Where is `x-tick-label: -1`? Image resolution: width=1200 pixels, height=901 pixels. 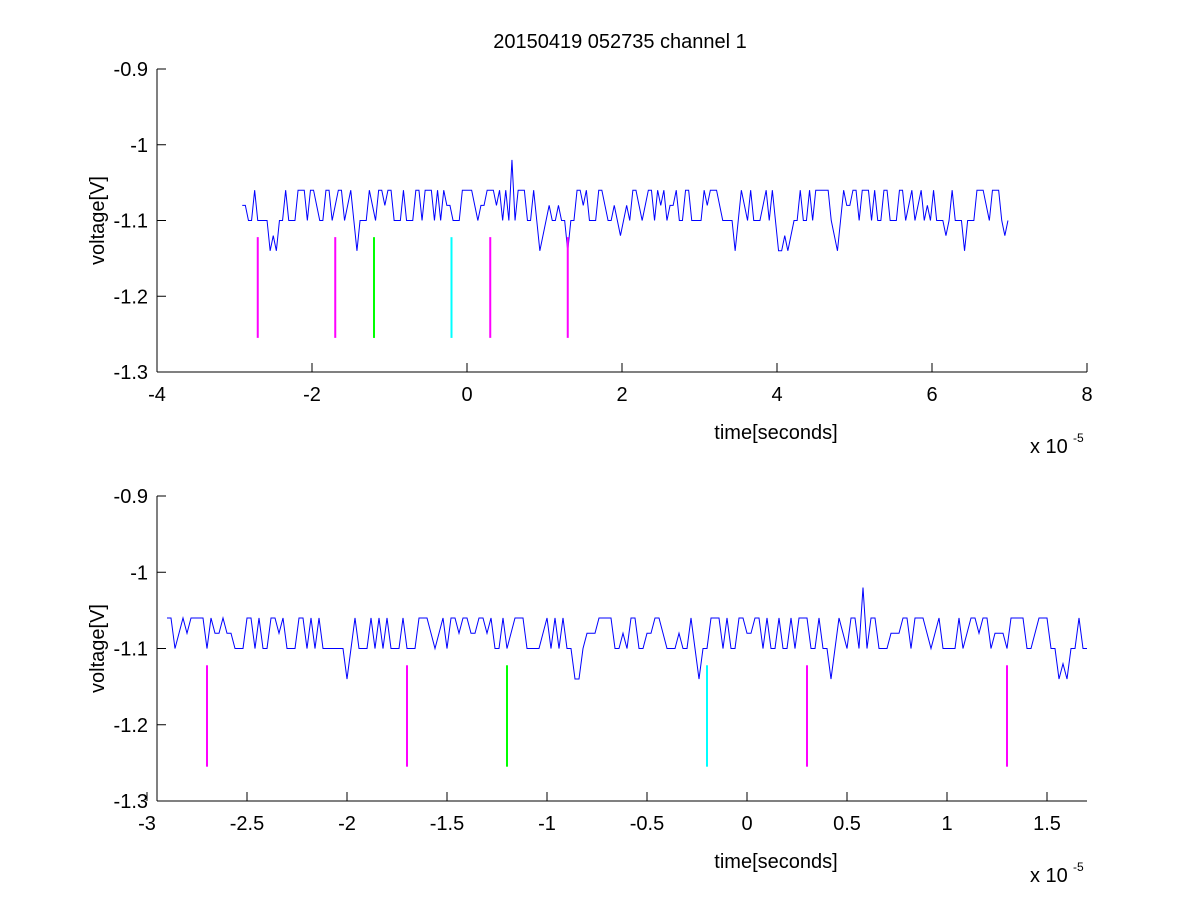
x-tick-label: -1 is located at coordinates (547, 824).